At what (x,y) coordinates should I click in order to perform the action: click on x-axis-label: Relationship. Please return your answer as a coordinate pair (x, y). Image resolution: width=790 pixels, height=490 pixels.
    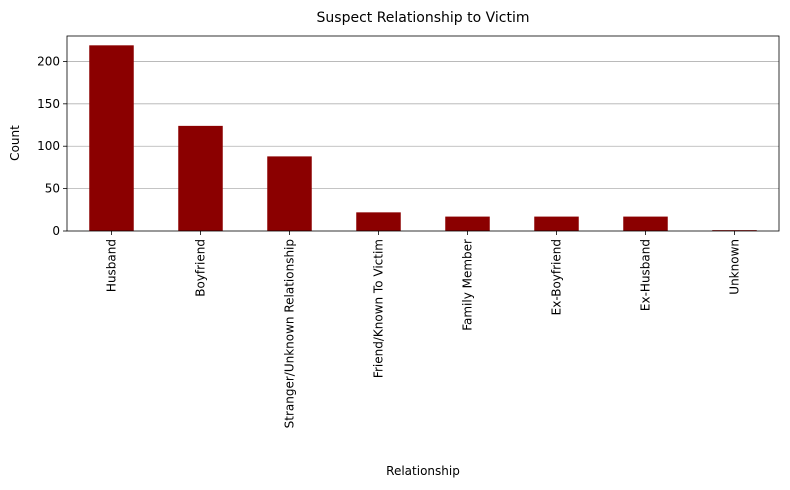
    Looking at the image, I should click on (423, 471).